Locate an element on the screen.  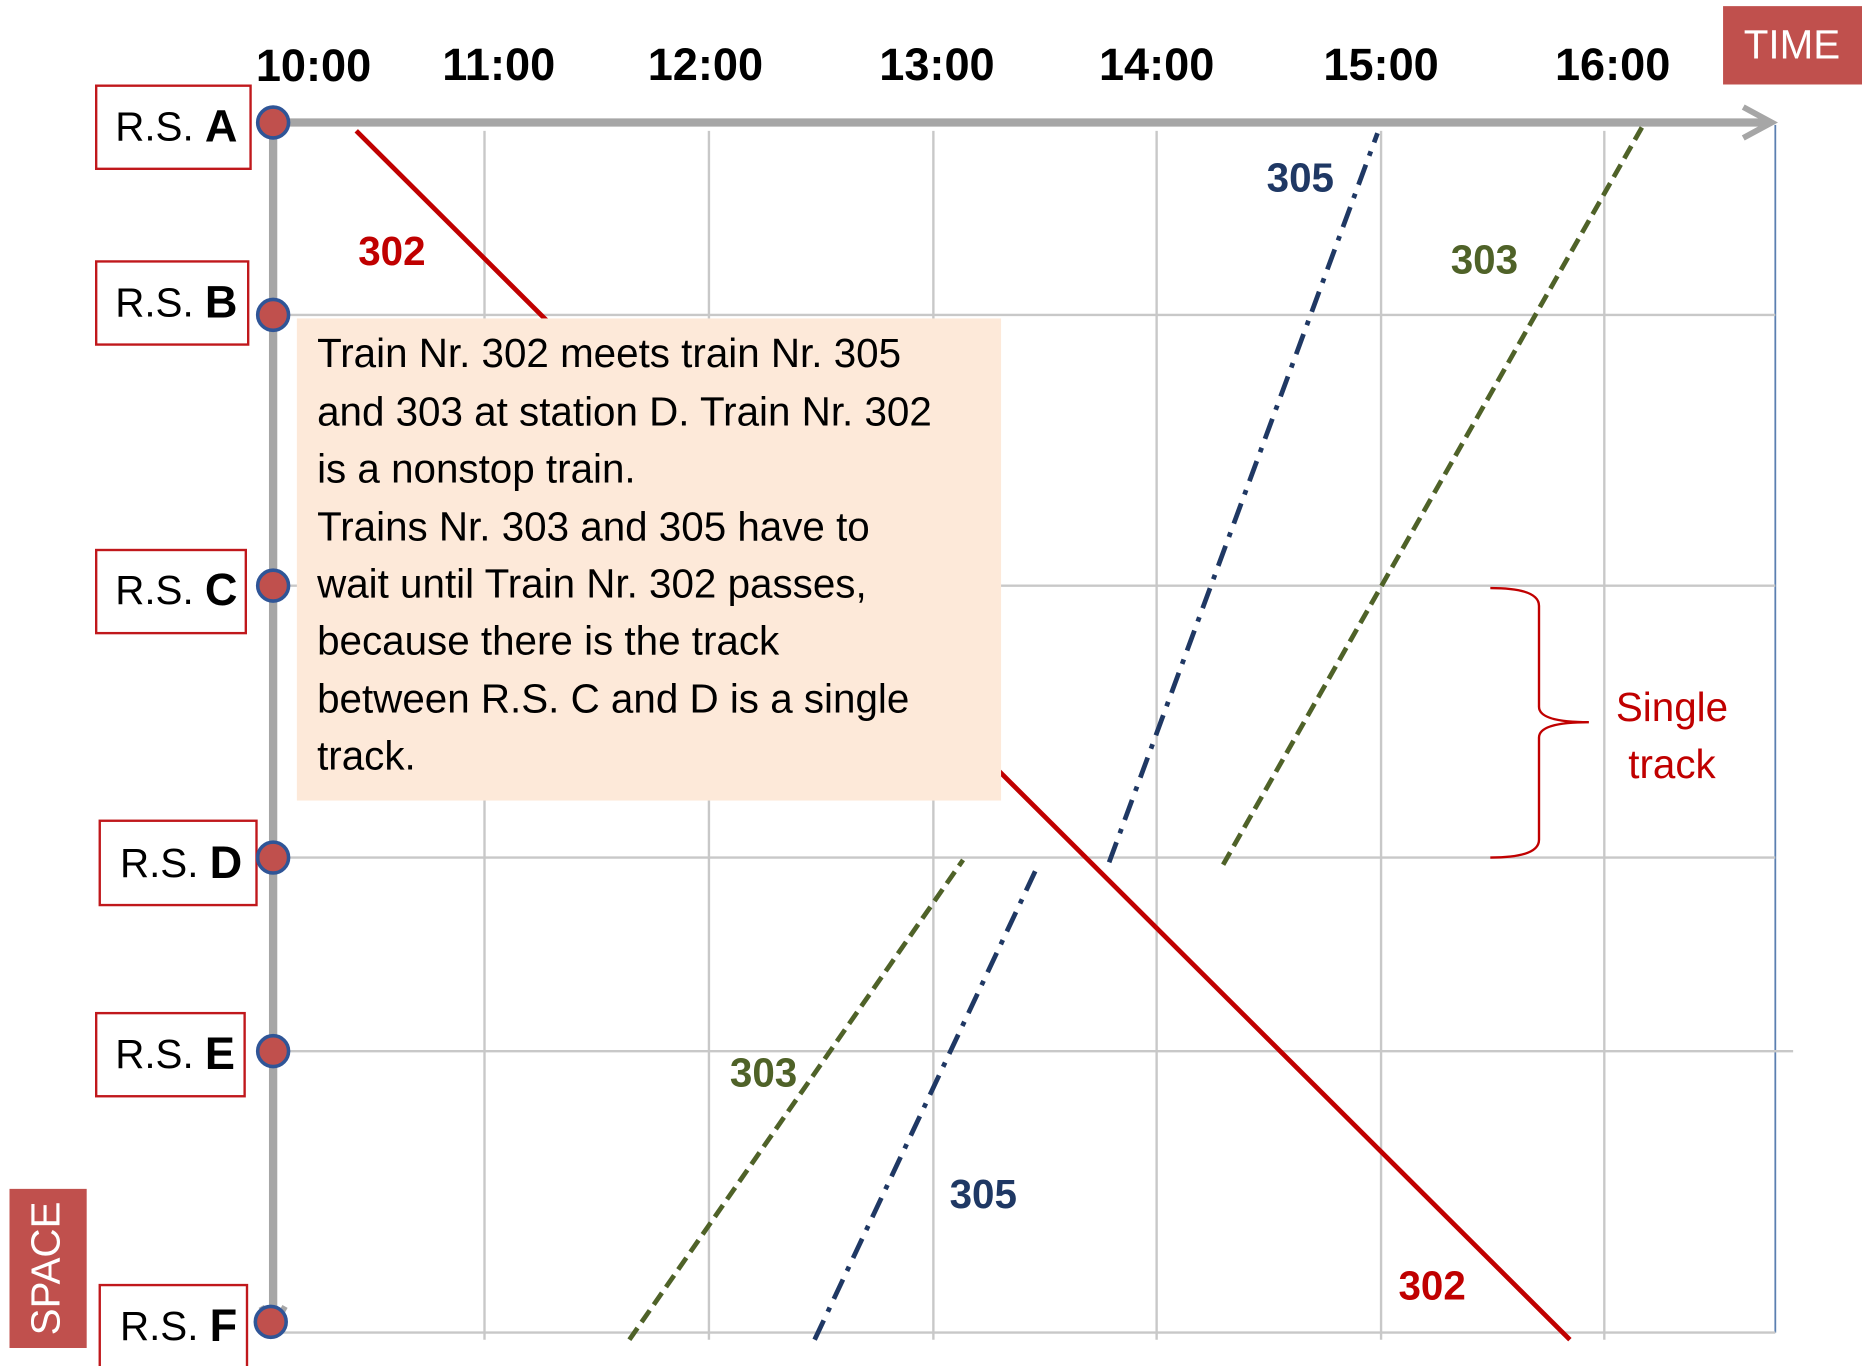
note-line: Trains Nr. 303 and 305 have to is located at coordinates (593, 526).